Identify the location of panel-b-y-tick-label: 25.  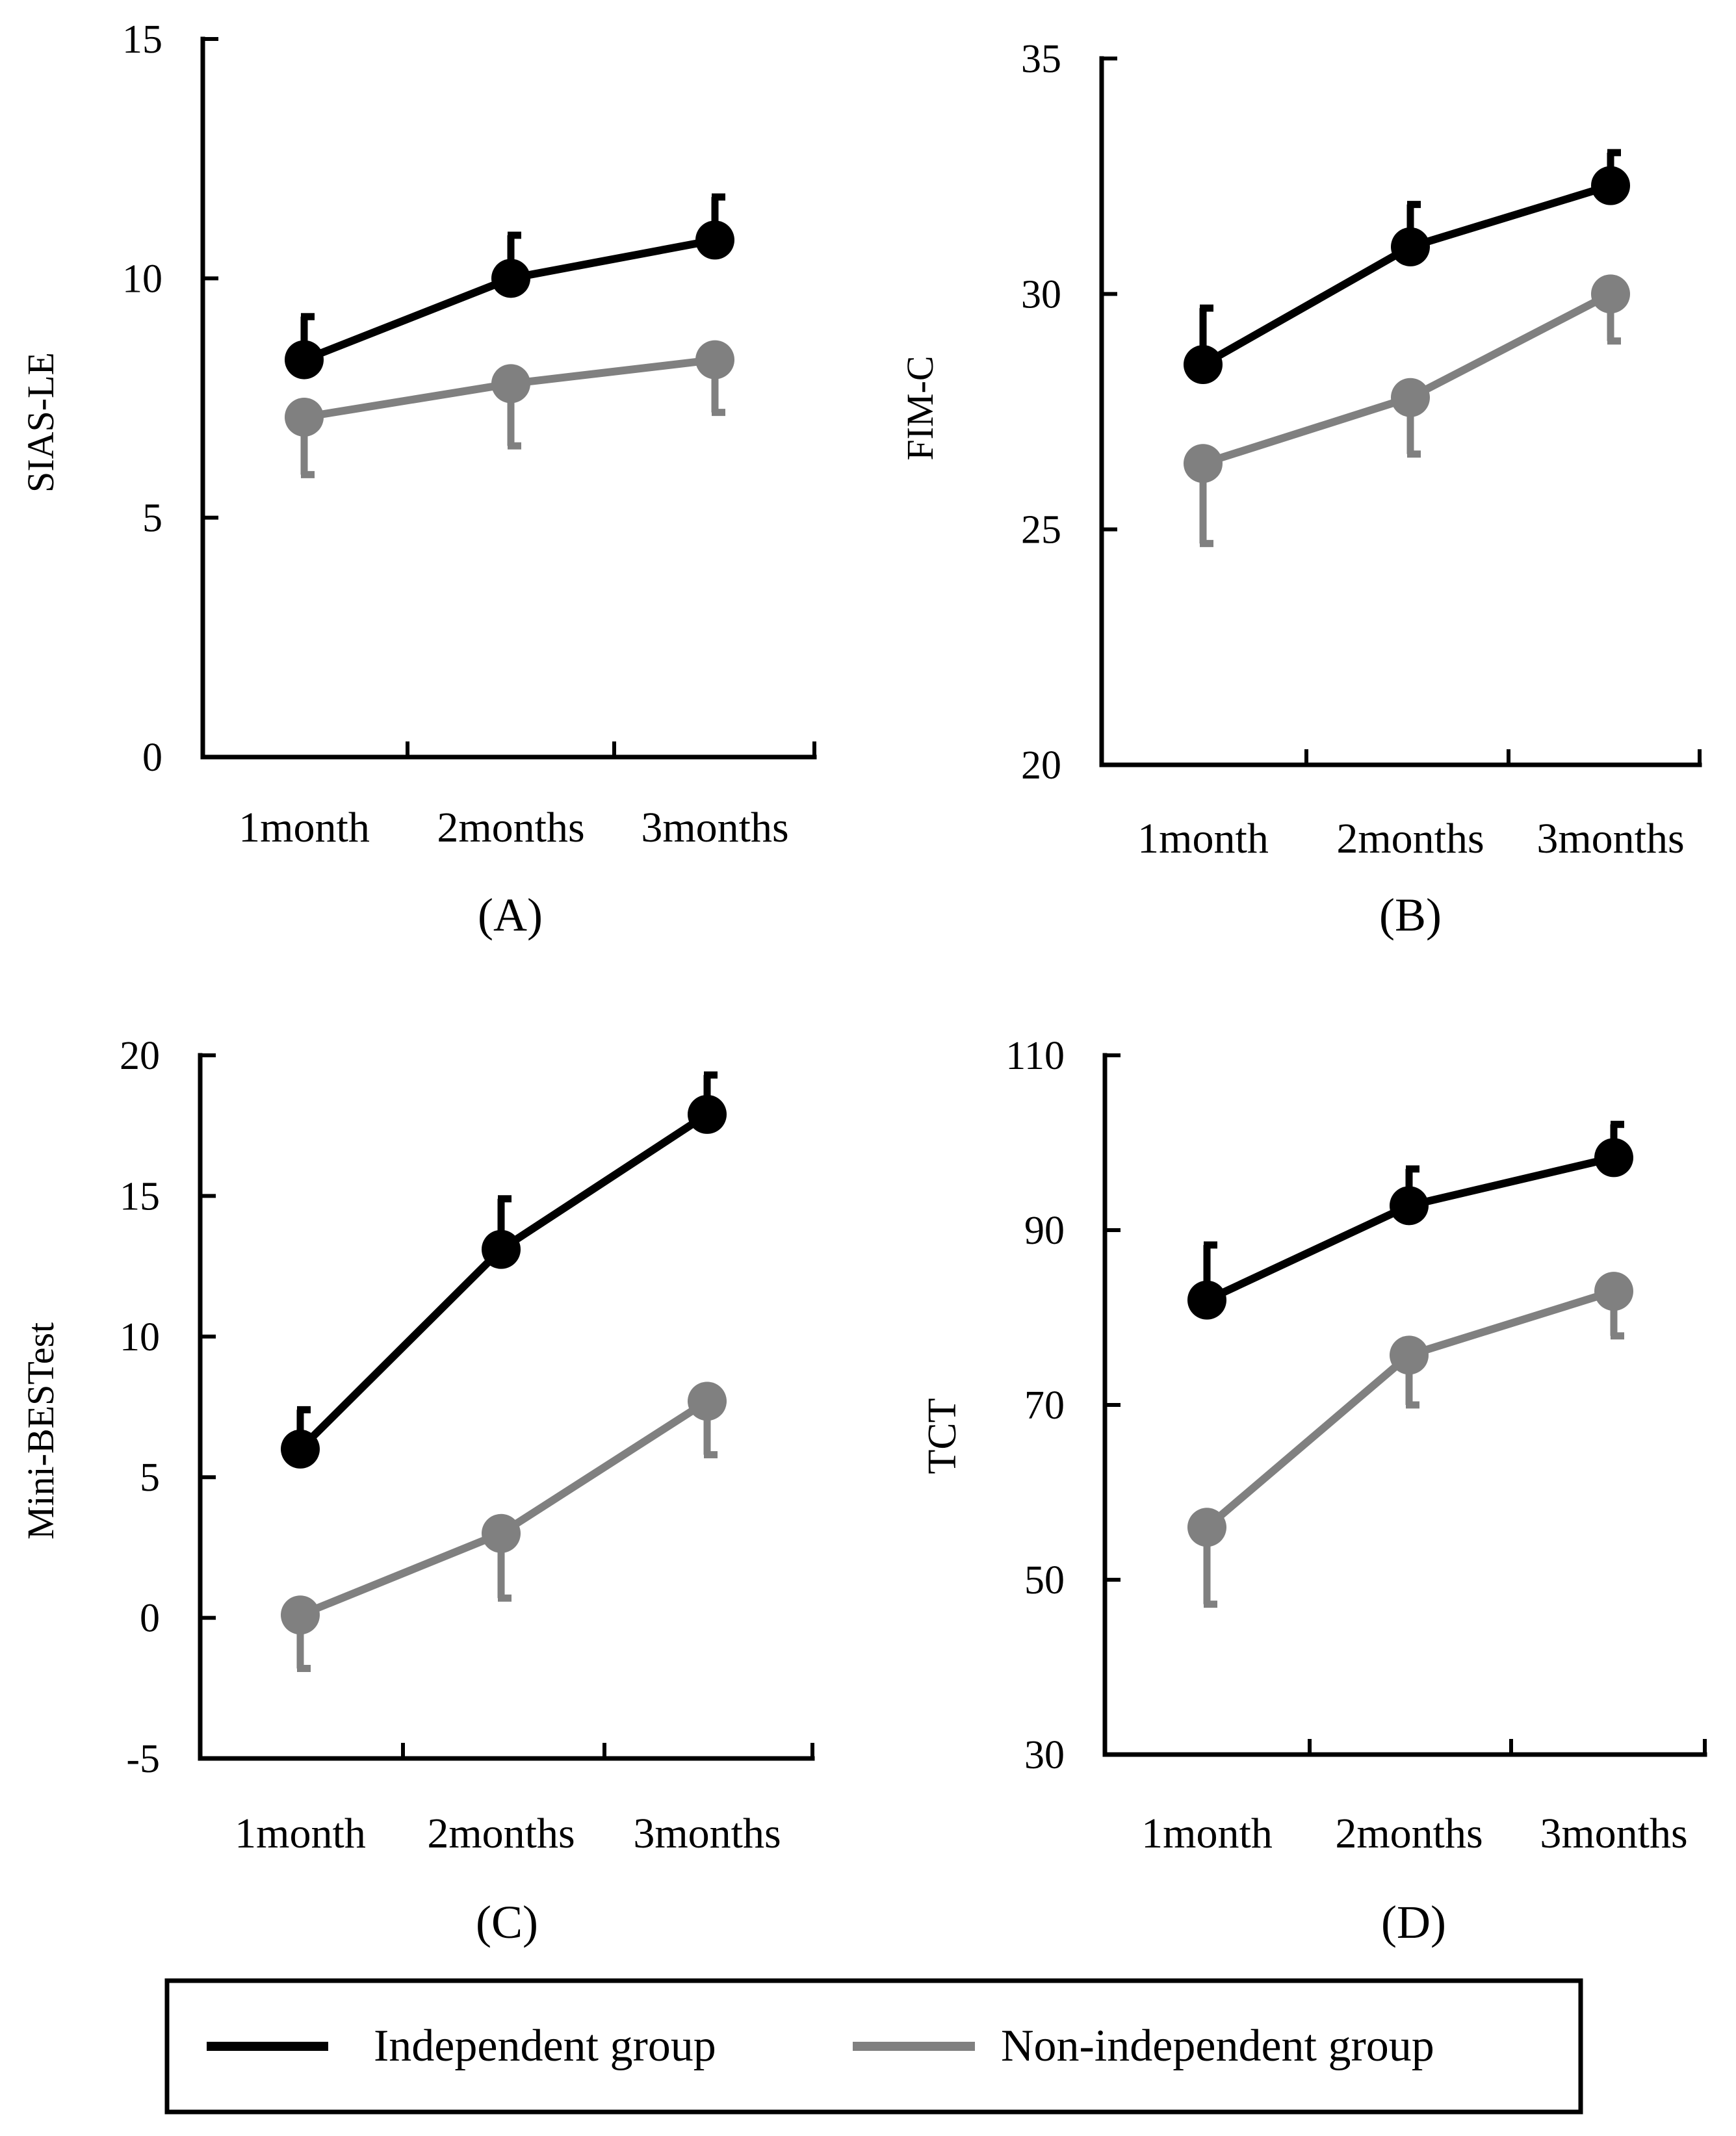
(1041, 530).